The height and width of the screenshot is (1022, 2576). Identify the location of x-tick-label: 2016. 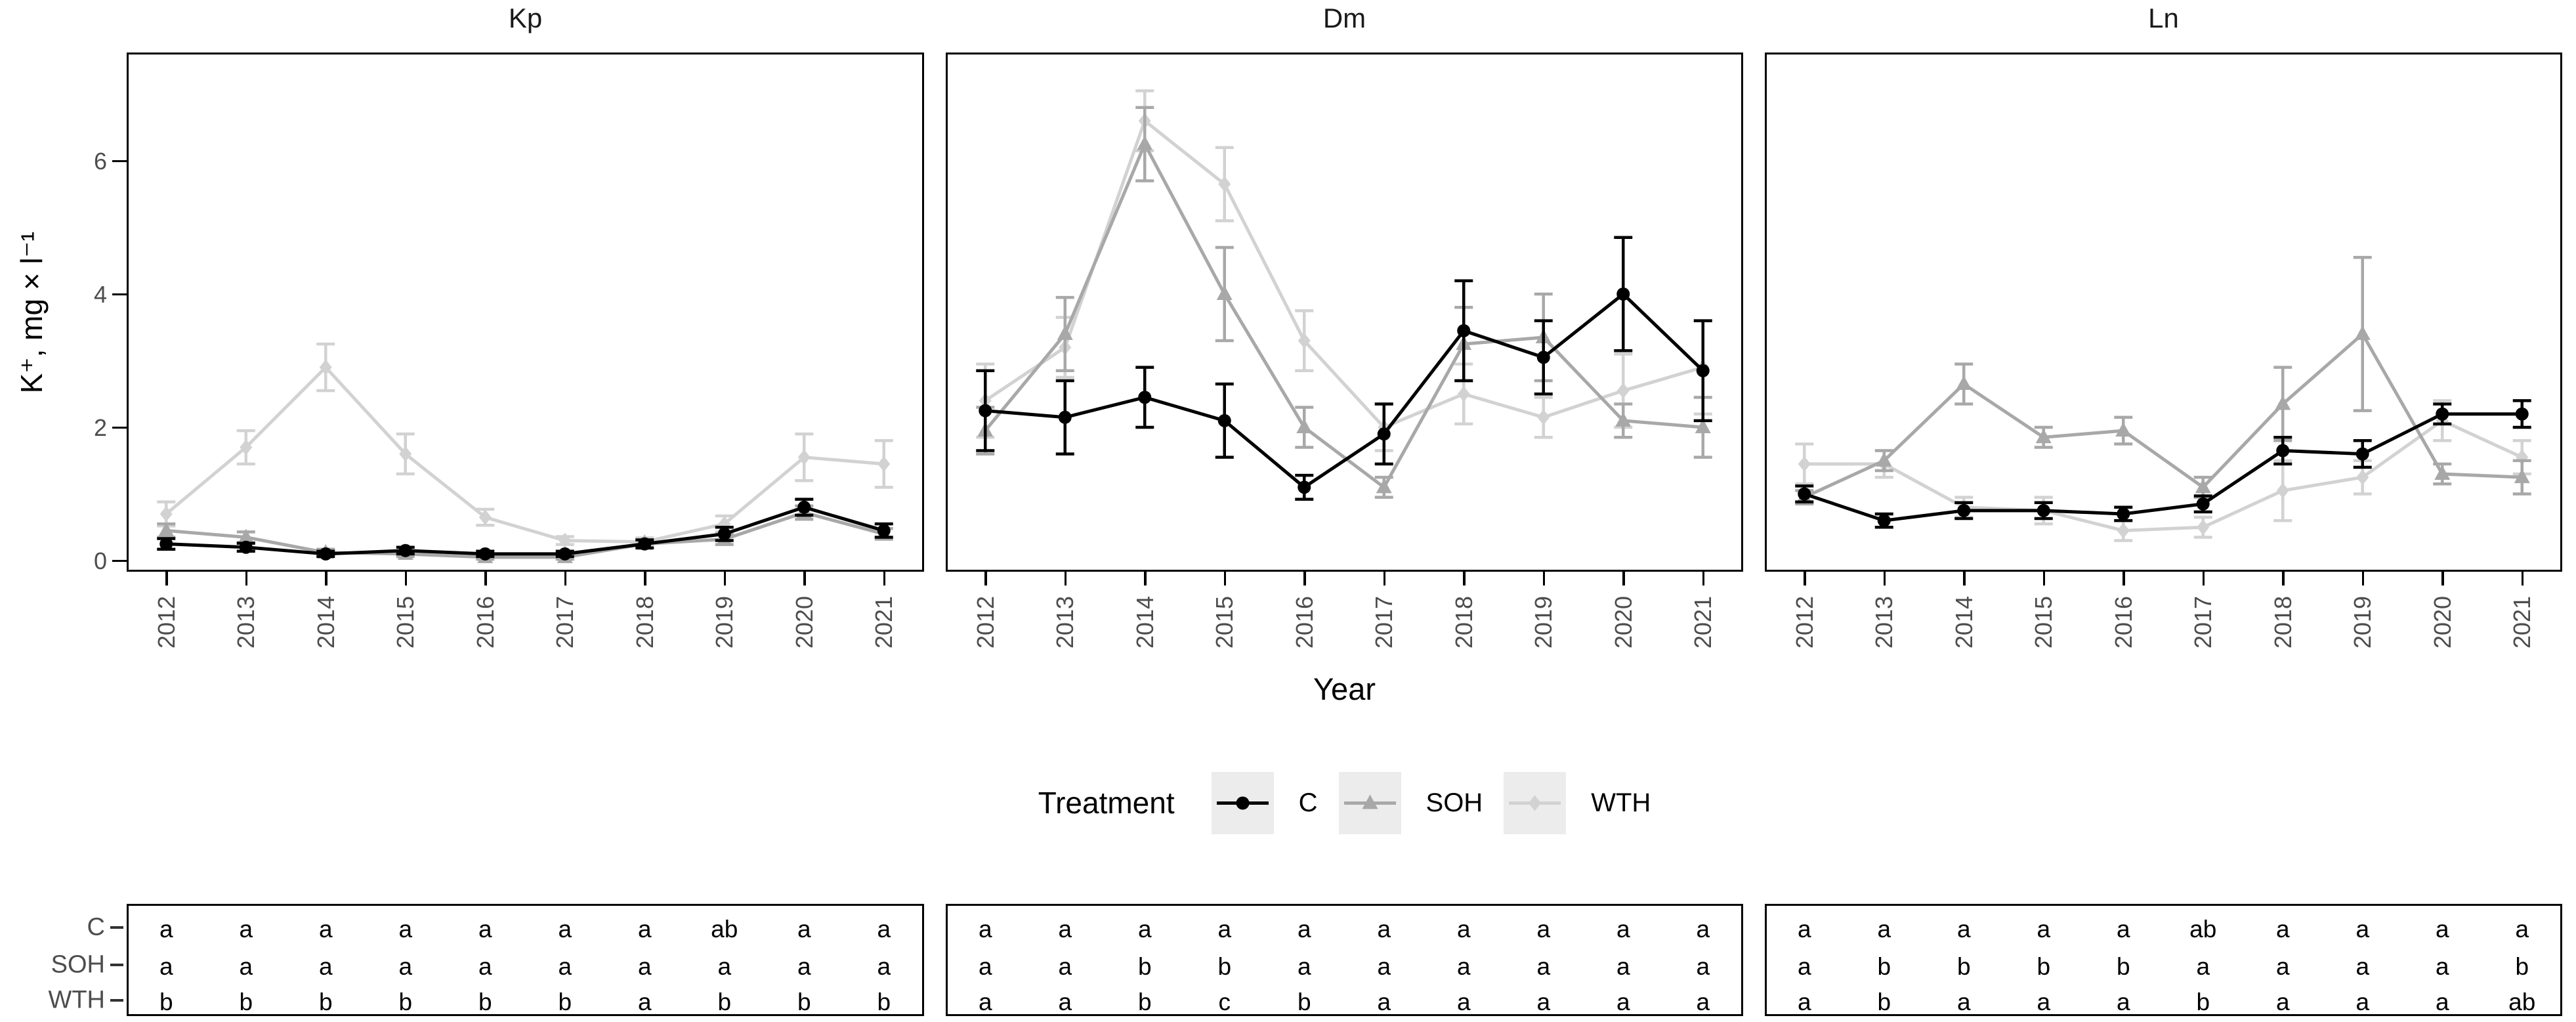
(1304, 622).